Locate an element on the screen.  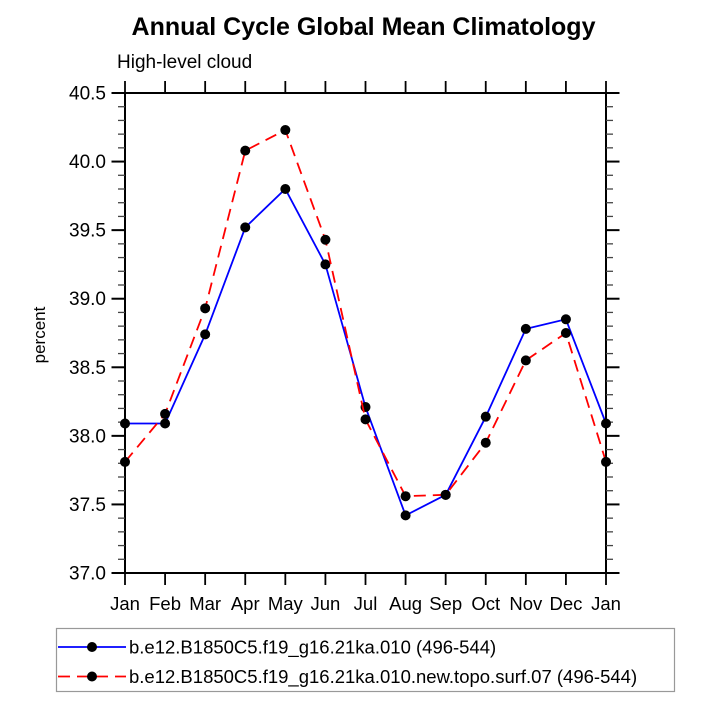
y-tick-label: 39.5 is located at coordinates (87, 231).